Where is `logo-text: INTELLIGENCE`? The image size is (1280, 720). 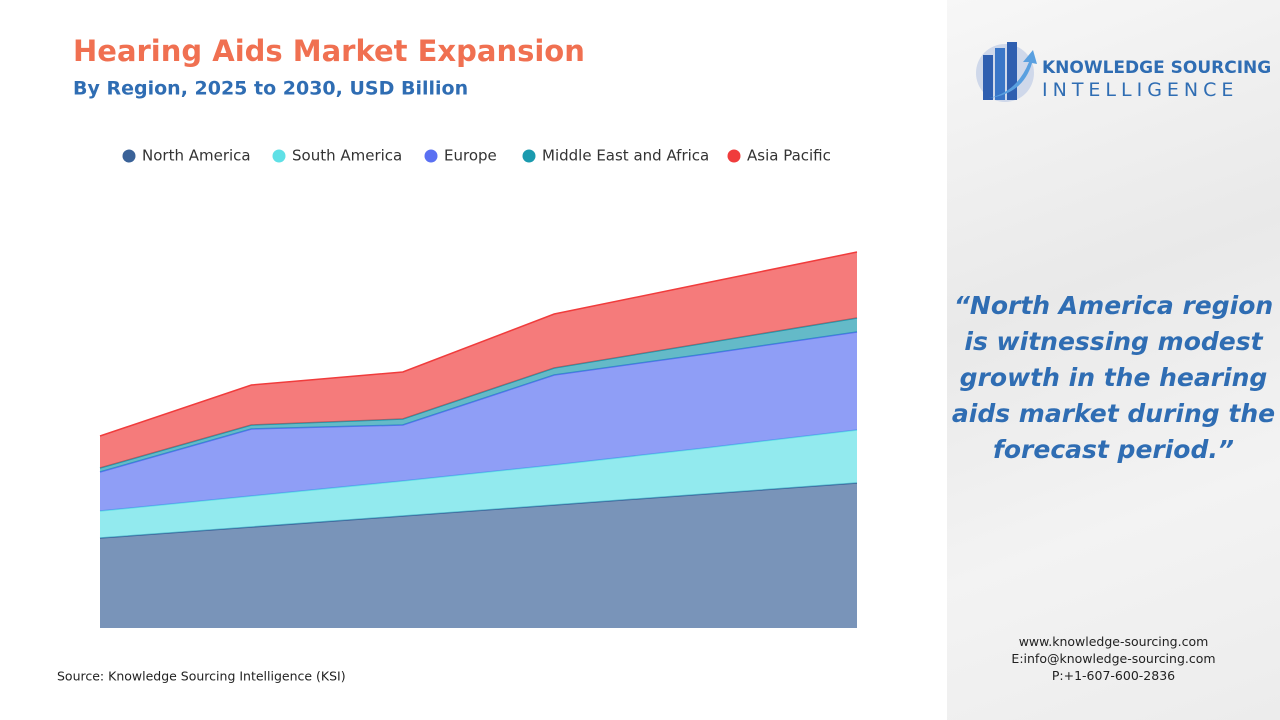
logo-text: INTELLIGENCE is located at coordinates (1140, 90).